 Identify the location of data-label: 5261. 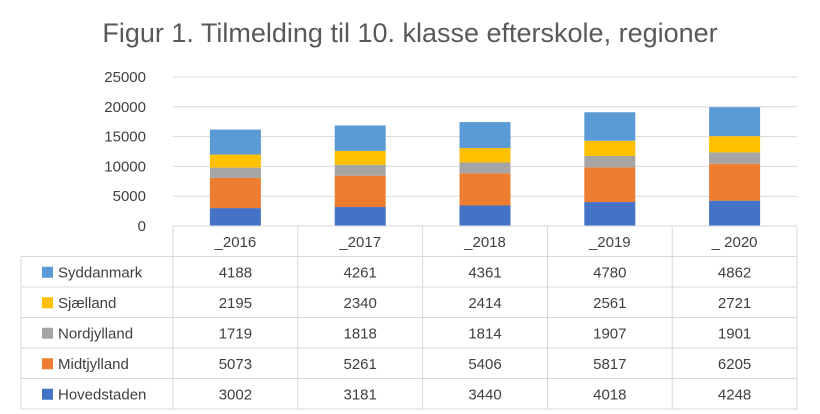
(360, 364).